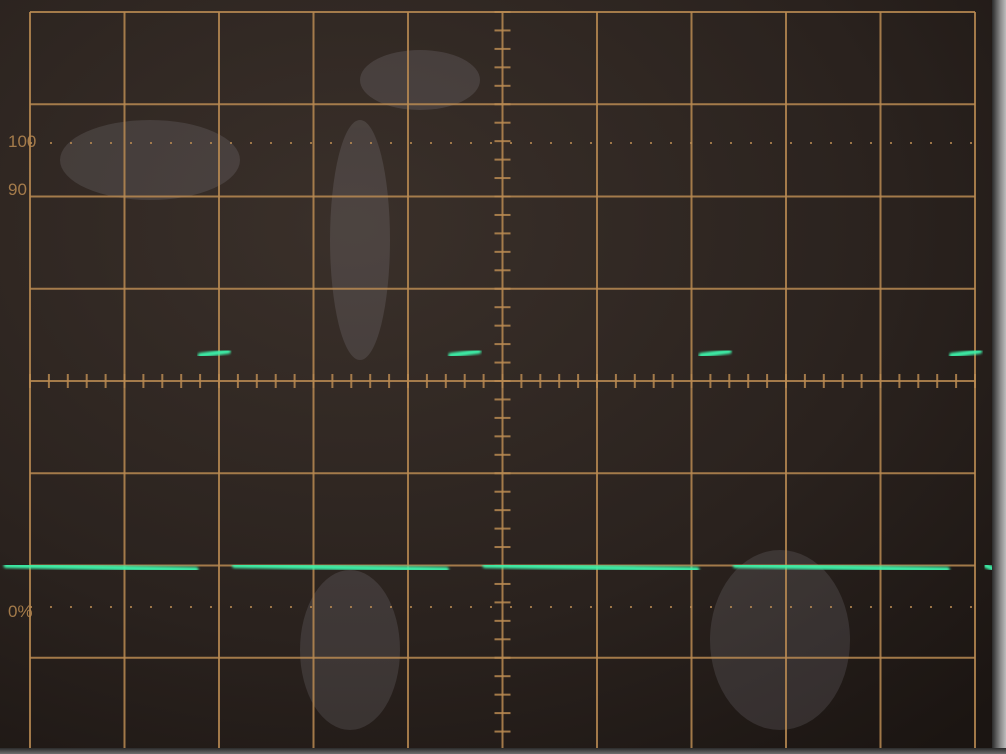 Image resolution: width=1006 pixels, height=754 pixels. I want to click on scope-bezel-right, so click(999, 377).